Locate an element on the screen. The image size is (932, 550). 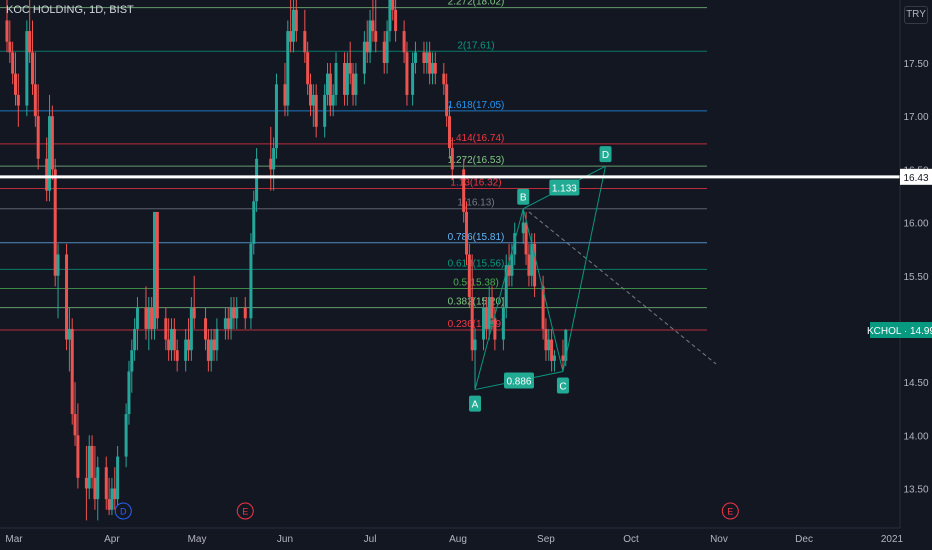
pattern-point-c-badge is located at coordinates (562, 385).